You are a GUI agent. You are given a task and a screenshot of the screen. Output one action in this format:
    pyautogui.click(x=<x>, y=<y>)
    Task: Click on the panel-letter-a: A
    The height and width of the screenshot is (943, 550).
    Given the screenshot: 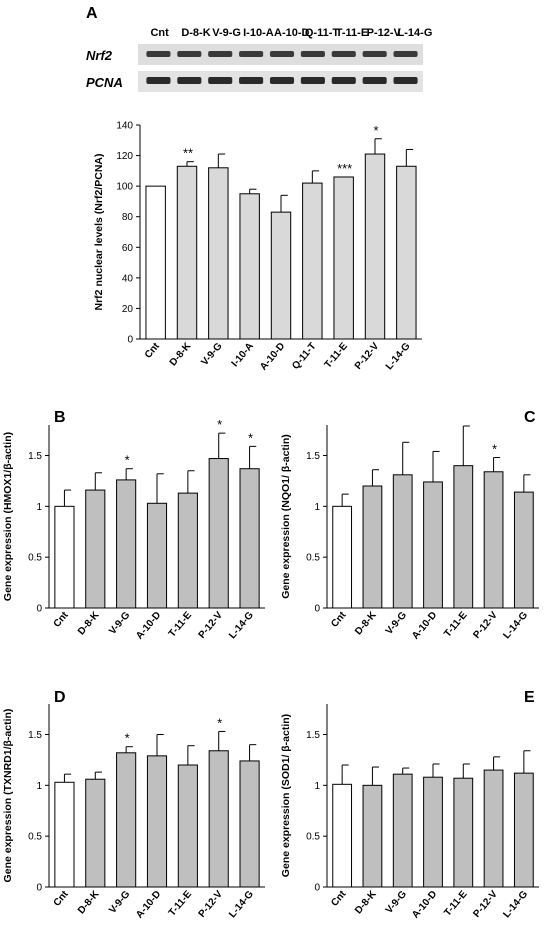 What is the action you would take?
    pyautogui.click(x=92, y=13)
    